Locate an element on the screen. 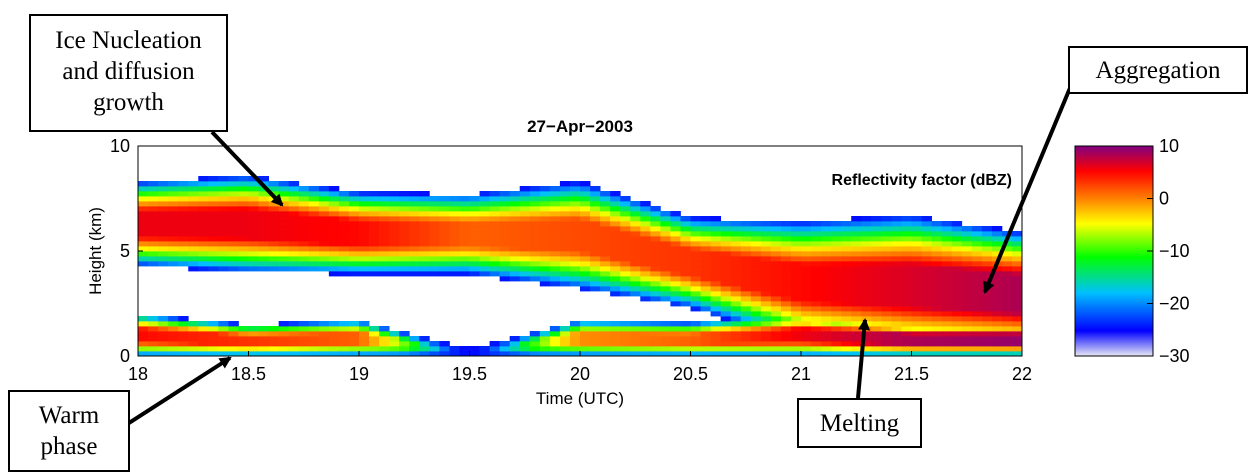  callout-line: Warm is located at coordinates (69, 415).